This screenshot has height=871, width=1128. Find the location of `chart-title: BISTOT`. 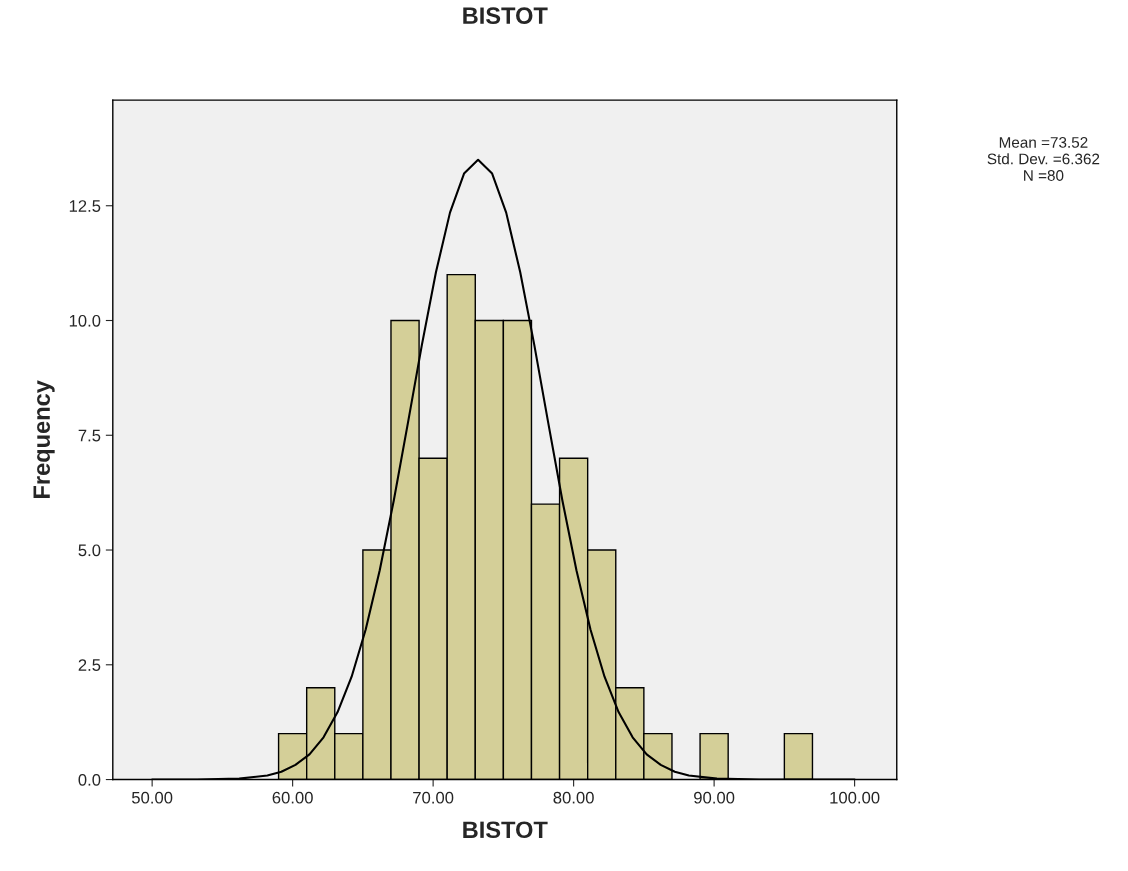

chart-title: BISTOT is located at coordinates (505, 16).